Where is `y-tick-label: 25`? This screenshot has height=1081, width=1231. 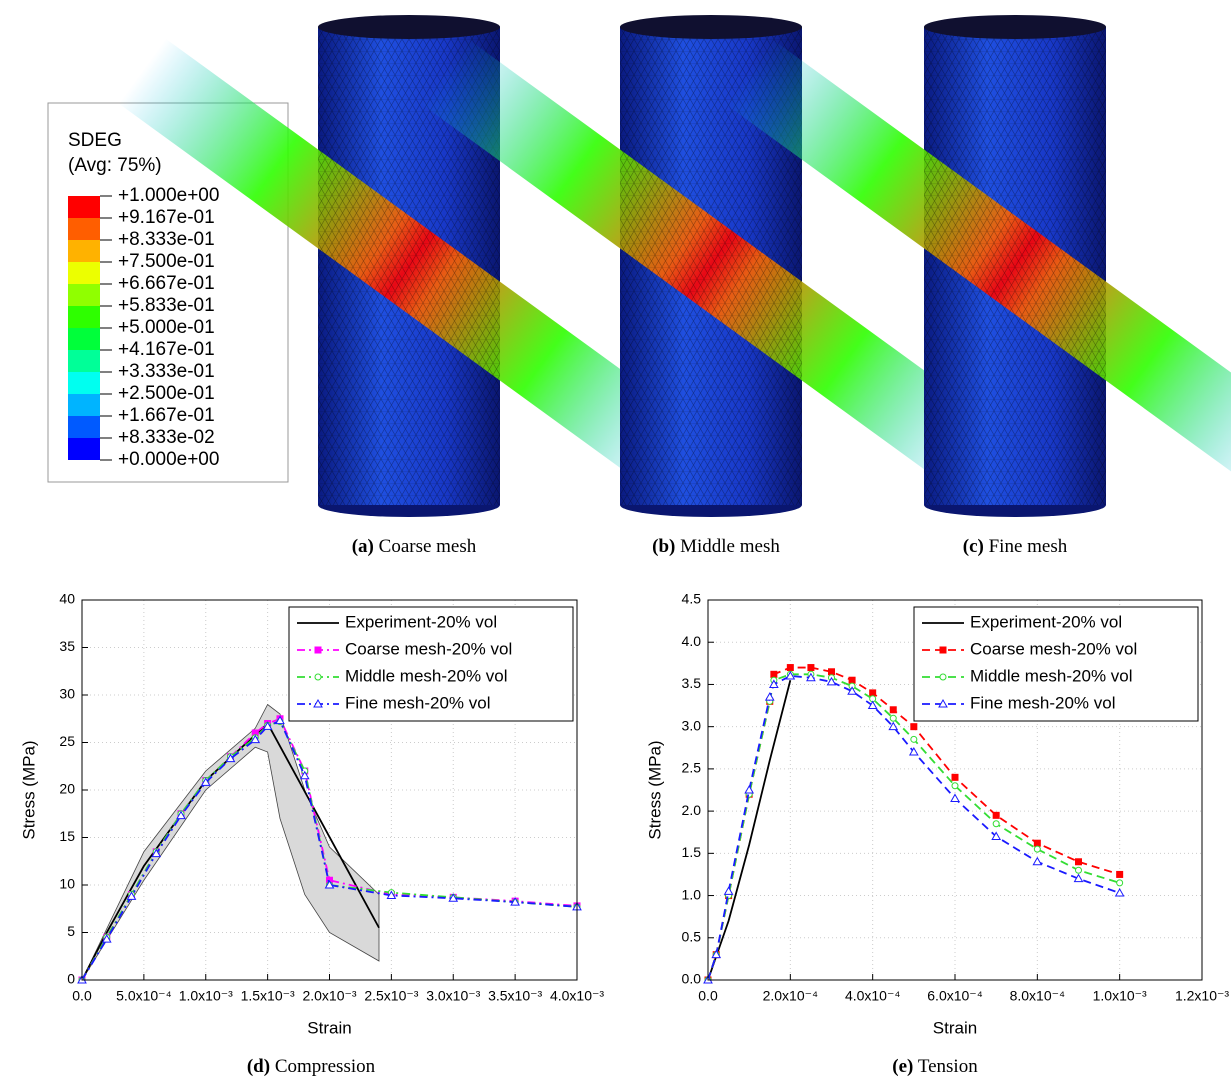
y-tick-label: 25 is located at coordinates (67, 741).